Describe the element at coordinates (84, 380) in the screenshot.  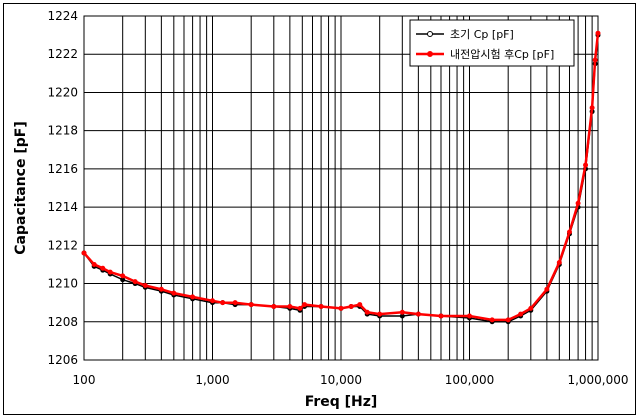
I see `x-tick-label-0: 100` at that location.